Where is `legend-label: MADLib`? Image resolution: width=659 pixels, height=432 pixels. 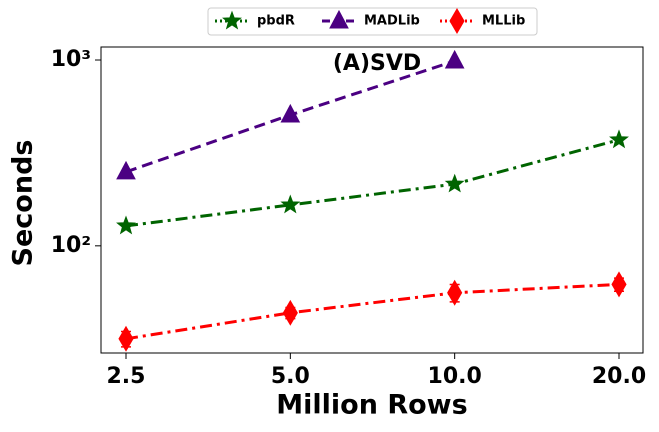
legend-label: MADLib is located at coordinates (392, 21).